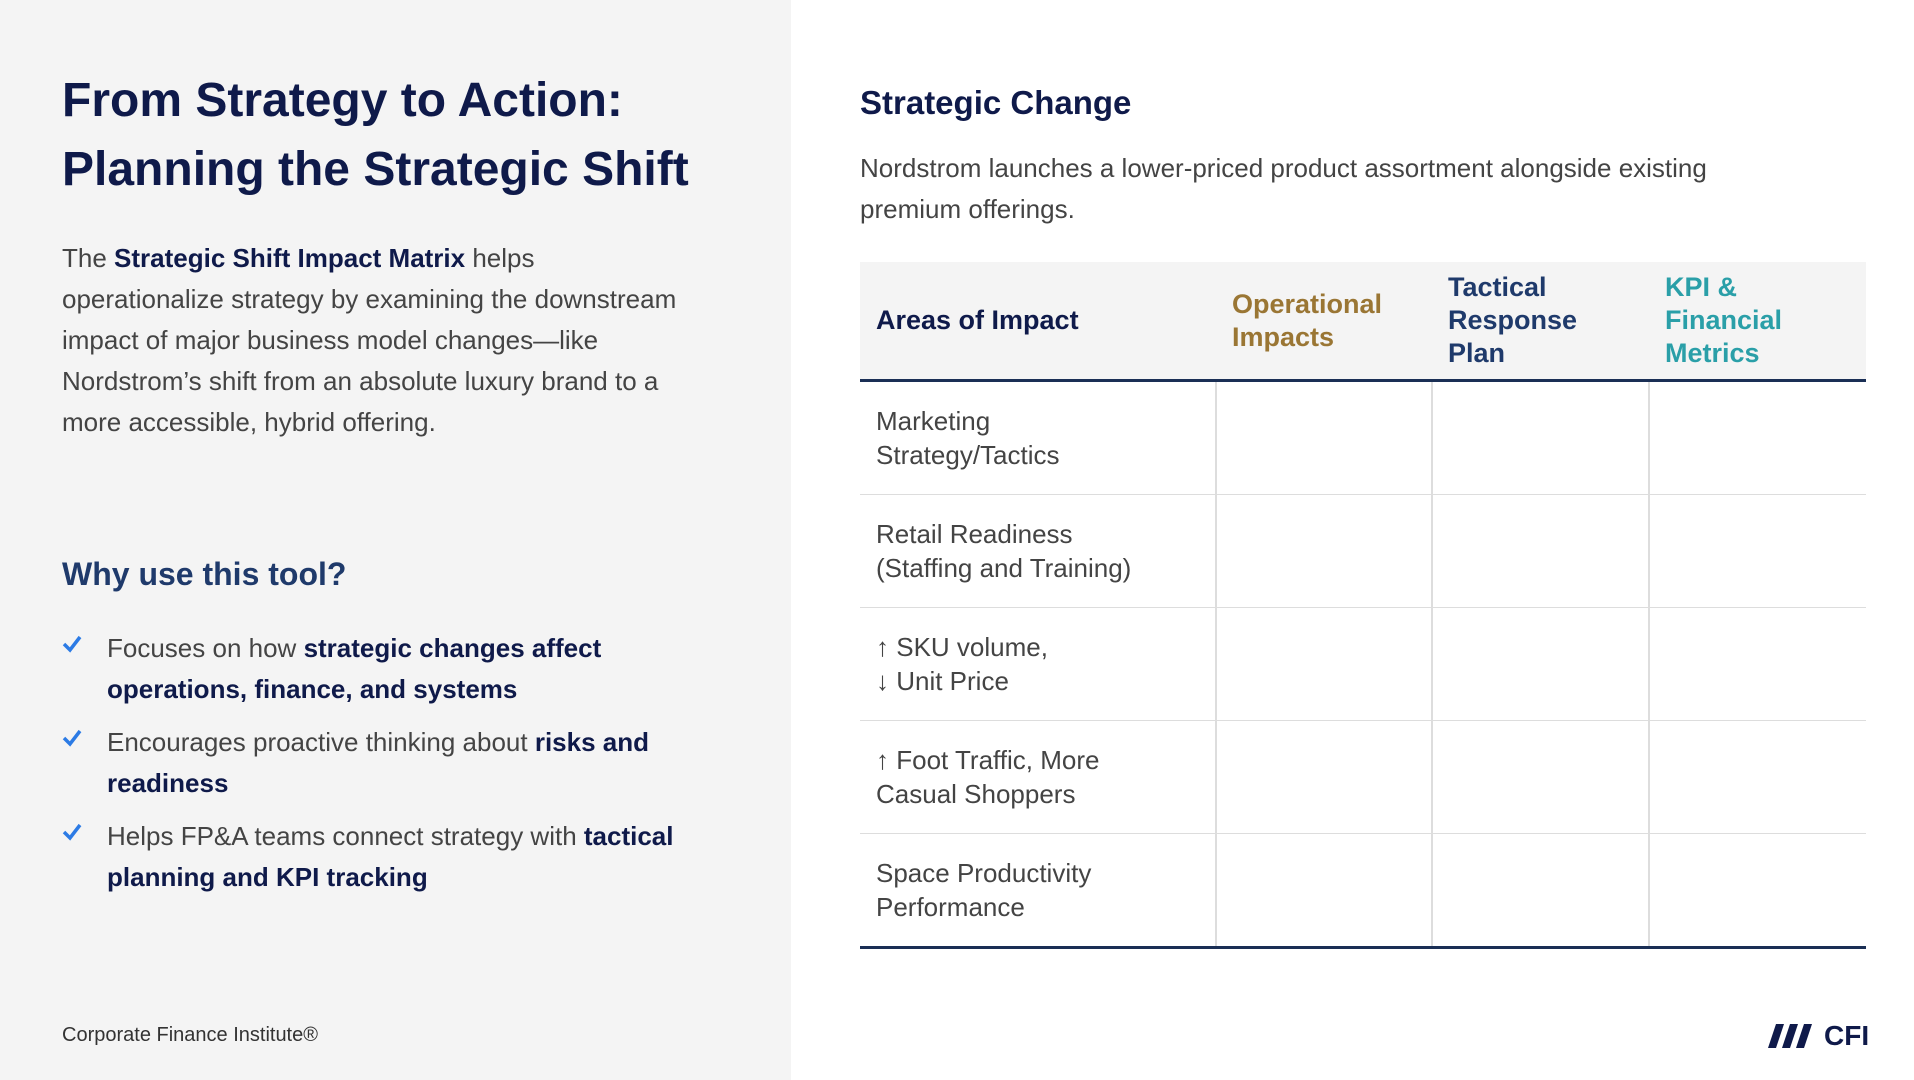  I want to click on table-row: ↑ SKU volume, ↓ Unit Price, so click(1363, 664).